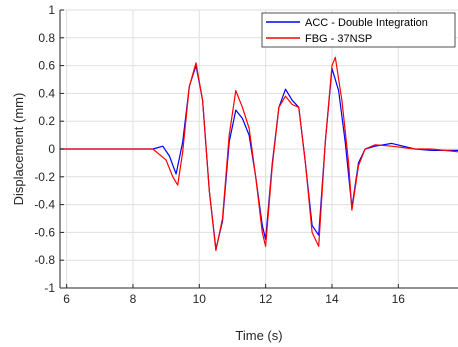 The image size is (458, 347). Describe the element at coordinates (200, 299) in the screenshot. I see `x-tick-label: 10` at that location.